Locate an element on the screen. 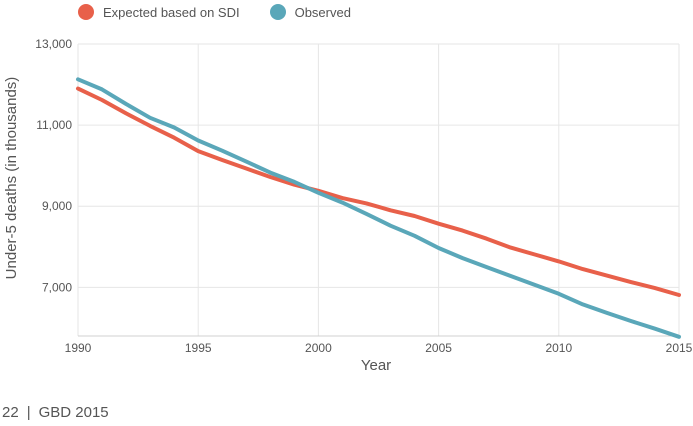  x-axis-label: Year is located at coordinates (376, 365).